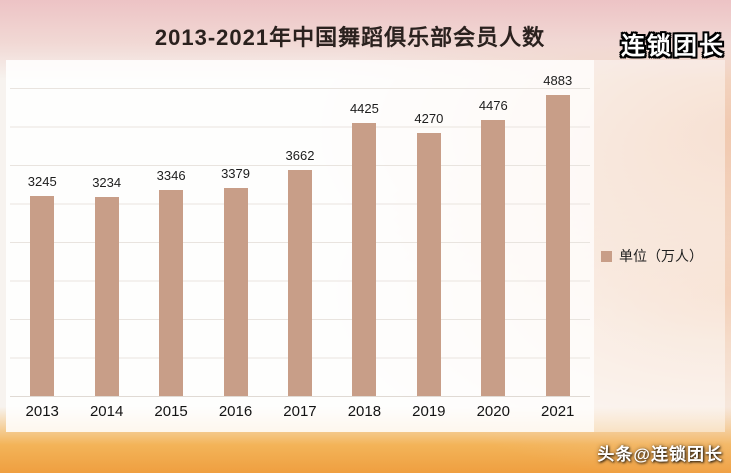 Image resolution: width=731 pixels, height=473 pixels. I want to click on bar-value-label: 3234, so click(107, 182).